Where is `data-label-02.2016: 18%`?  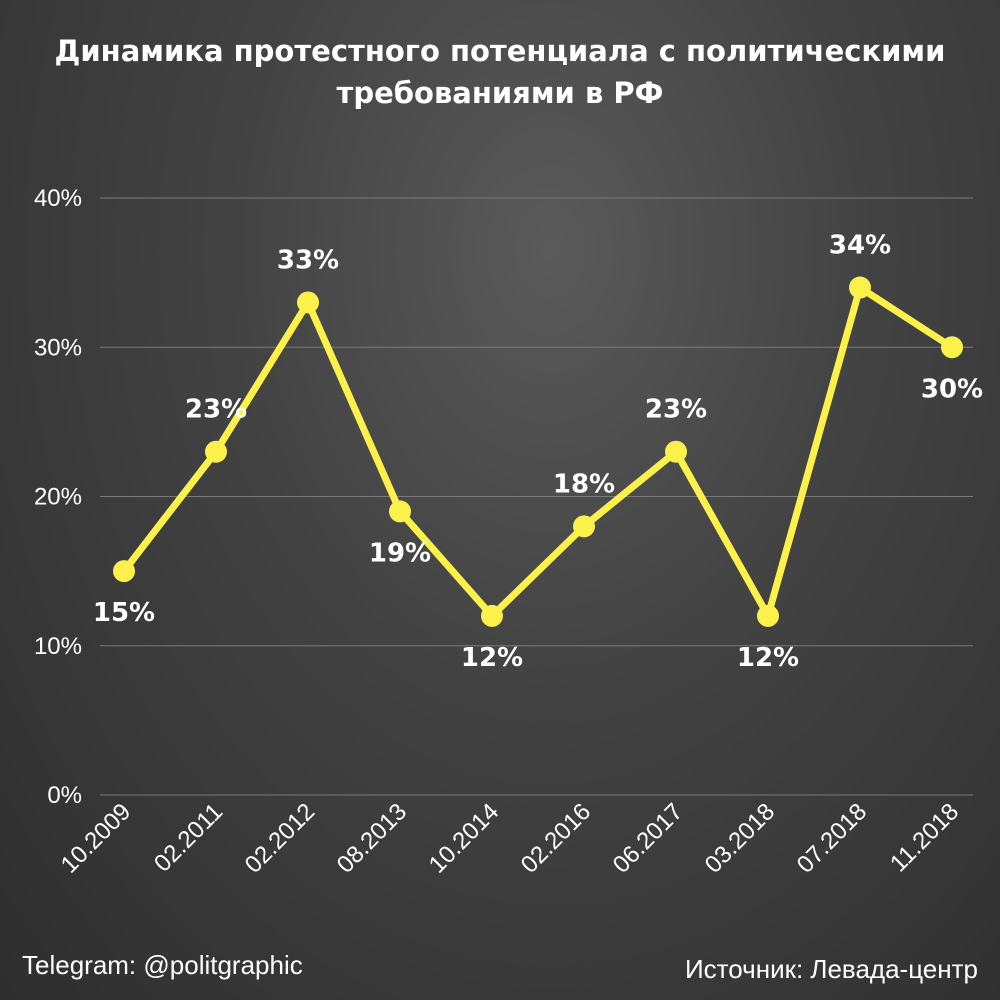 data-label-02.2016: 18% is located at coordinates (584, 484).